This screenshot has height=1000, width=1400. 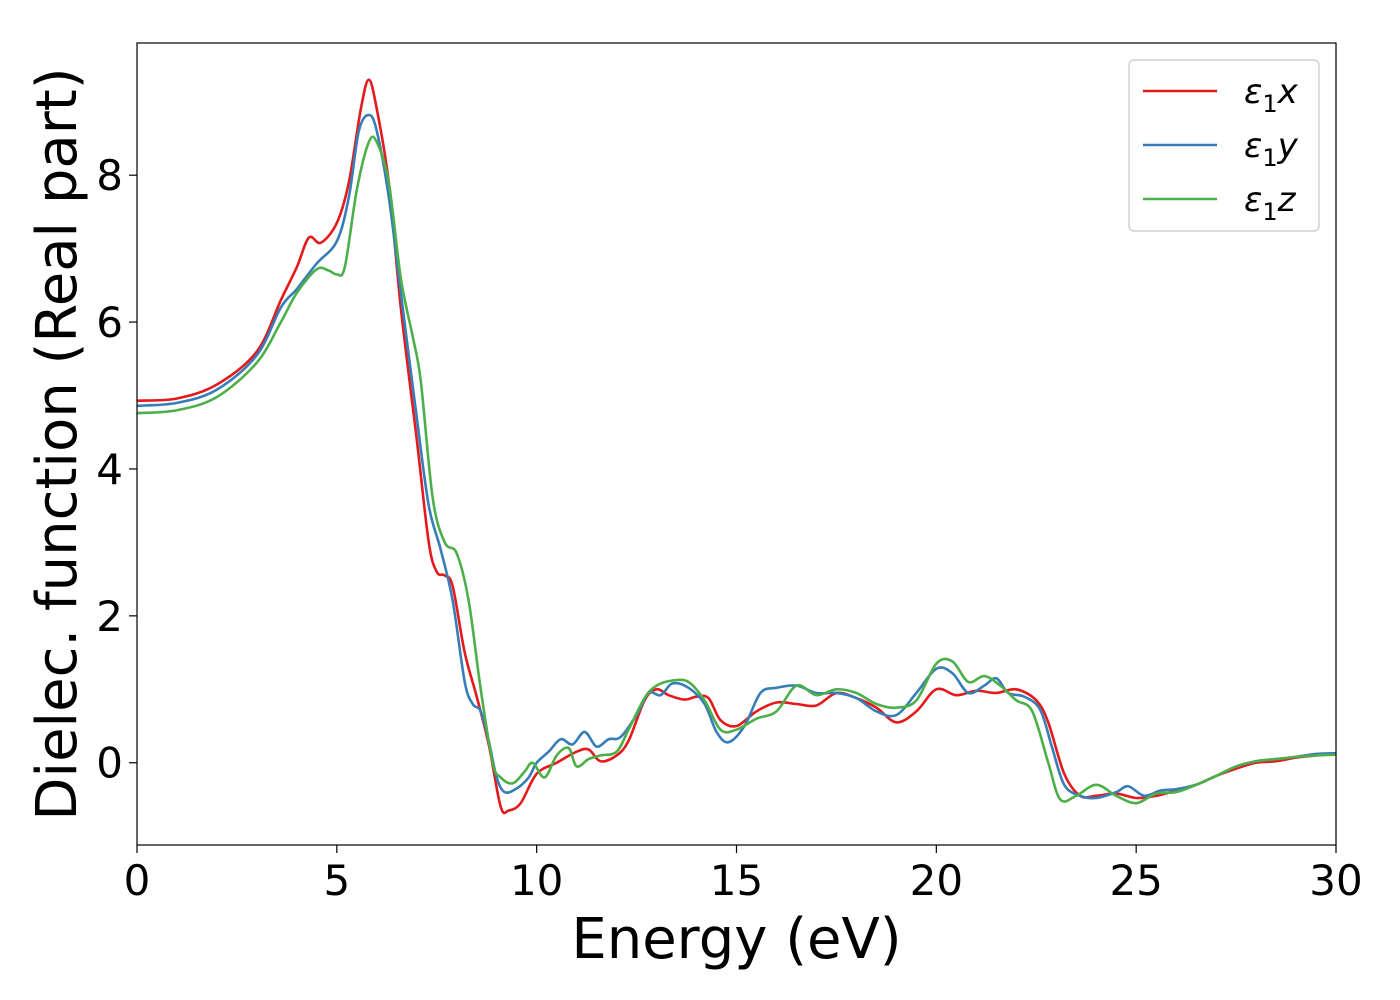 What do you see at coordinates (536, 880) in the screenshot?
I see `x-tick-label: 10` at bounding box center [536, 880].